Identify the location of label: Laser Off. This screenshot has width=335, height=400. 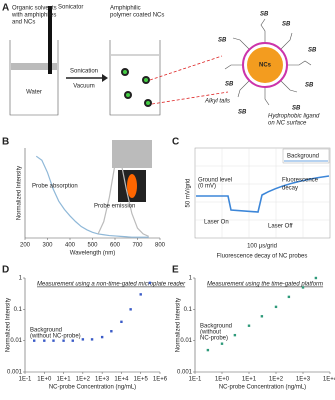
(280, 227).